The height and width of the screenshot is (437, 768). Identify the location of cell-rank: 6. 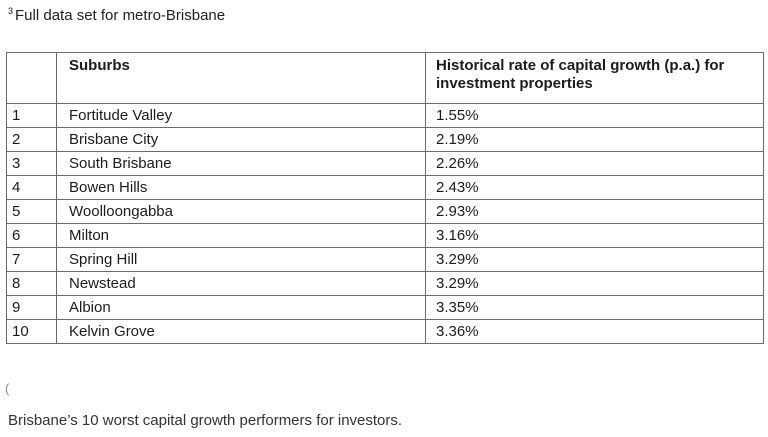
(31, 235).